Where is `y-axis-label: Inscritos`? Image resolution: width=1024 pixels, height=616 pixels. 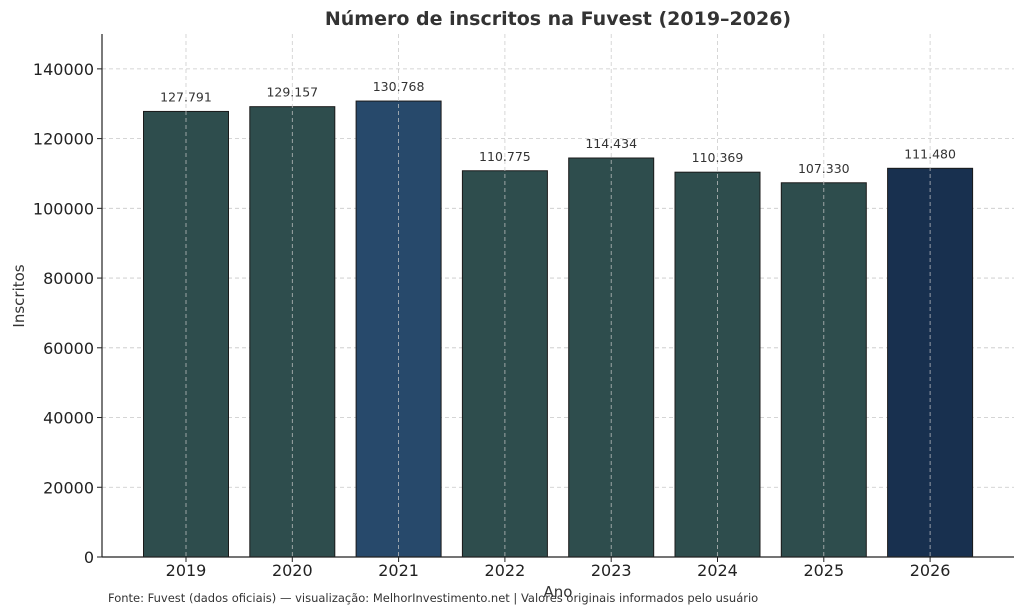 y-axis-label: Inscritos is located at coordinates (19, 295).